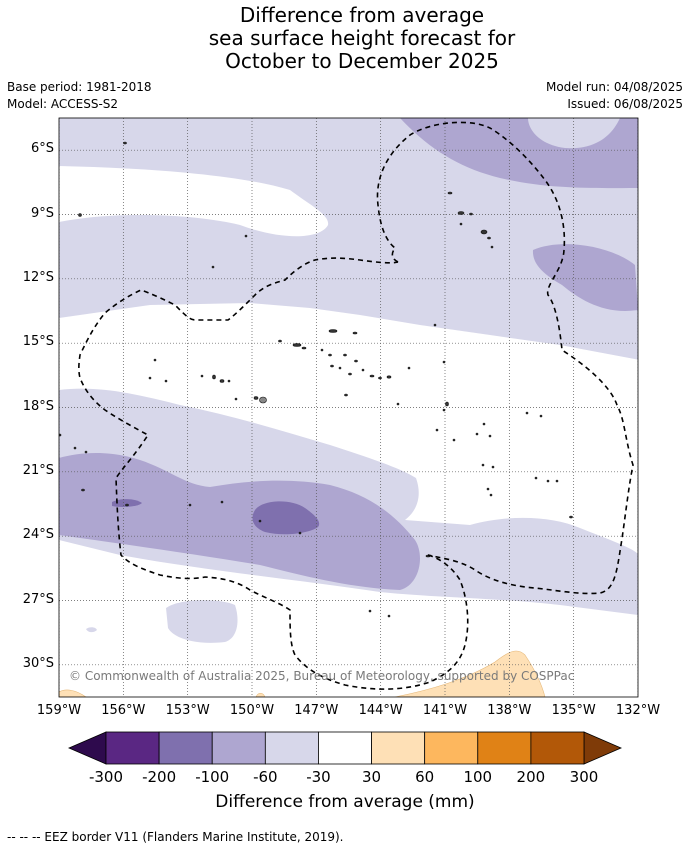  I want to click on lon-label: 138°W, so click(509, 710).